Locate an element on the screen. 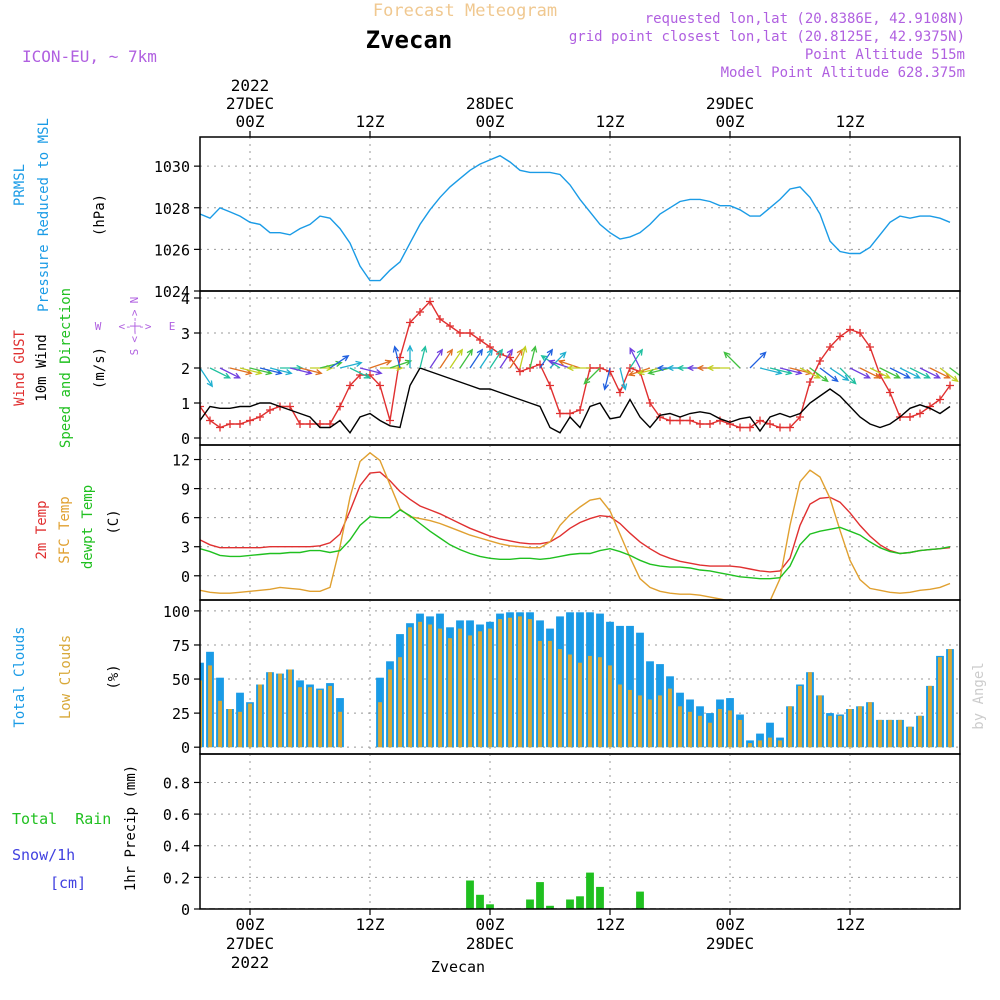 This screenshot has width=1000, height=1000. pressure-ytick-label: 1030 is located at coordinates (172, 167).